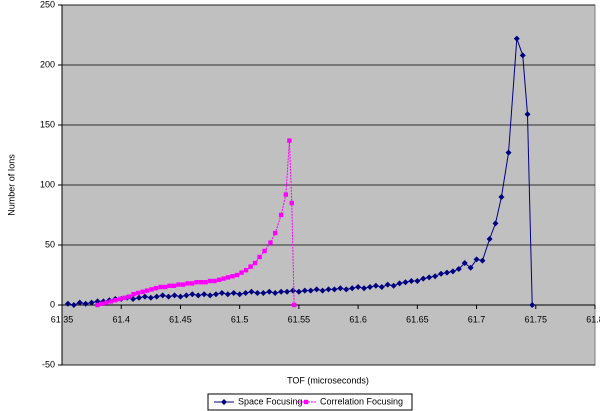  Describe the element at coordinates (180, 319) in the screenshot. I see `x-tick-label: 61.45` at that location.